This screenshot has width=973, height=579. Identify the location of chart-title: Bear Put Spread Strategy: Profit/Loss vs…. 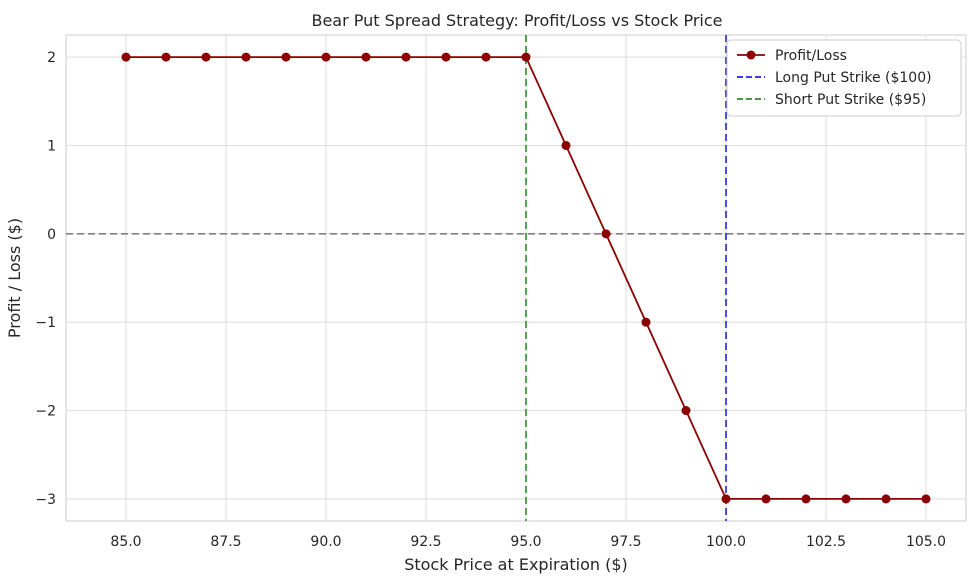
(516, 20).